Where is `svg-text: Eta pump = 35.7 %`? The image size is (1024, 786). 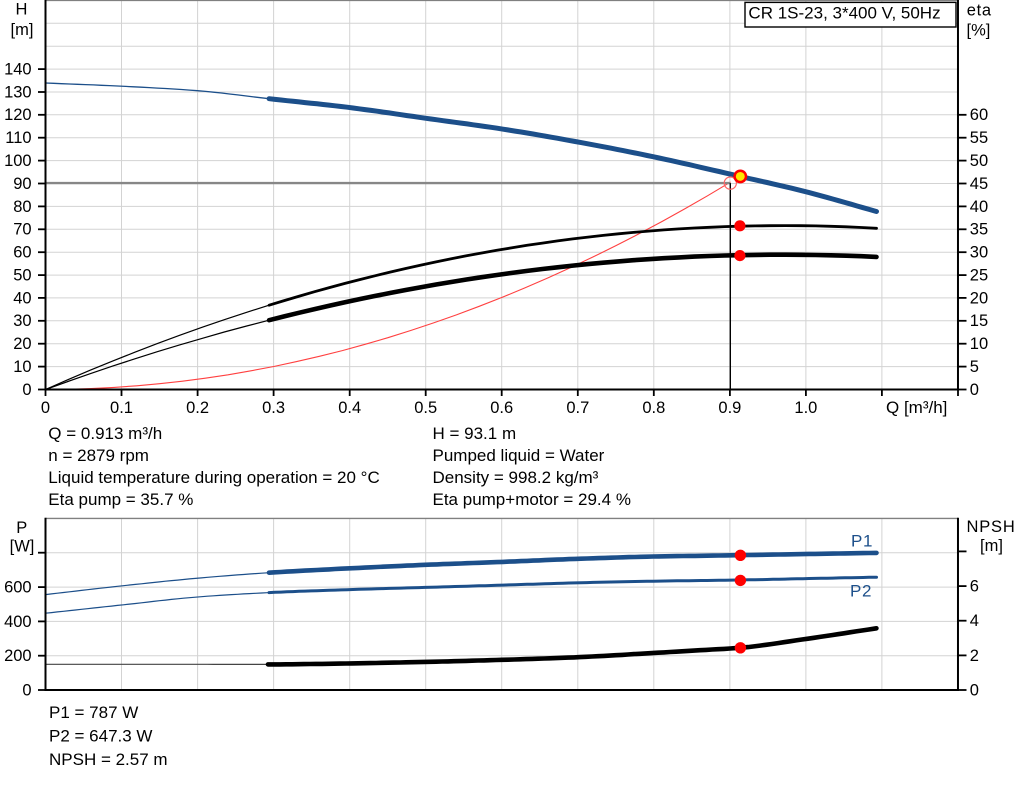 svg-text: Eta pump = 35.7 % is located at coordinates (120, 499).